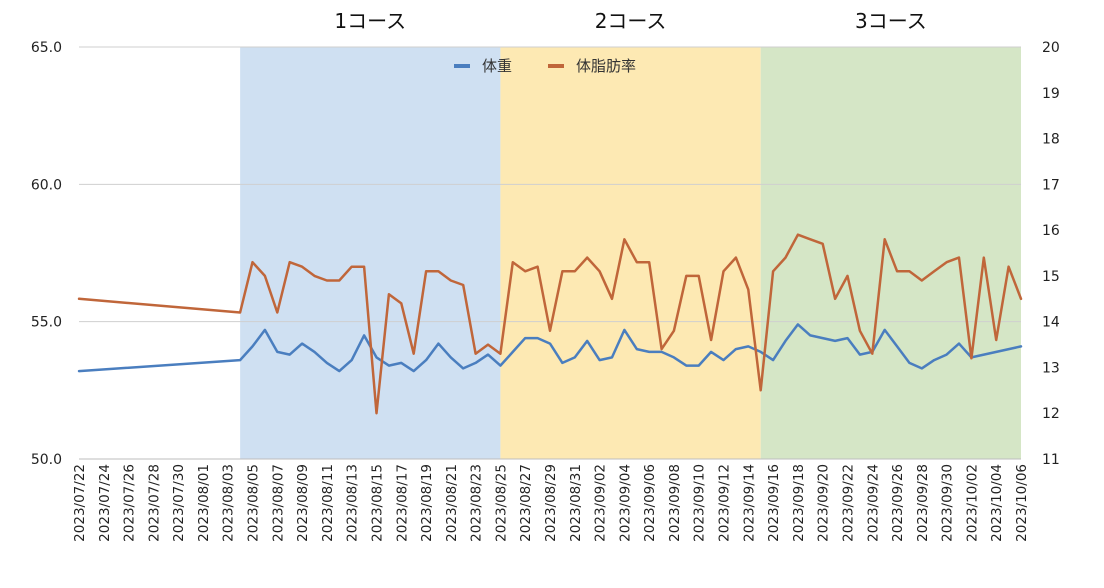 The width and height of the screenshot is (1104, 588). I want to click on x-tick-label: 2023/09/30, so click(948, 503).